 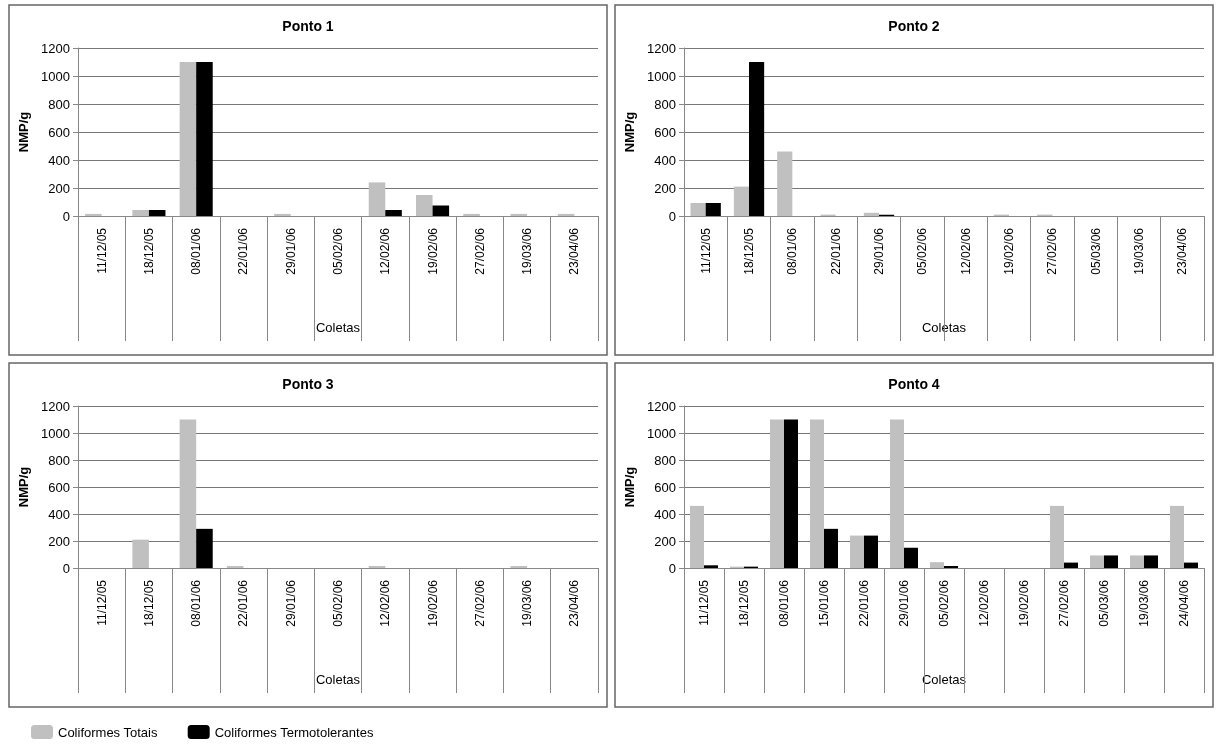 What do you see at coordinates (824, 603) in the screenshot?
I see `x-tick-label: 15/01/06` at bounding box center [824, 603].